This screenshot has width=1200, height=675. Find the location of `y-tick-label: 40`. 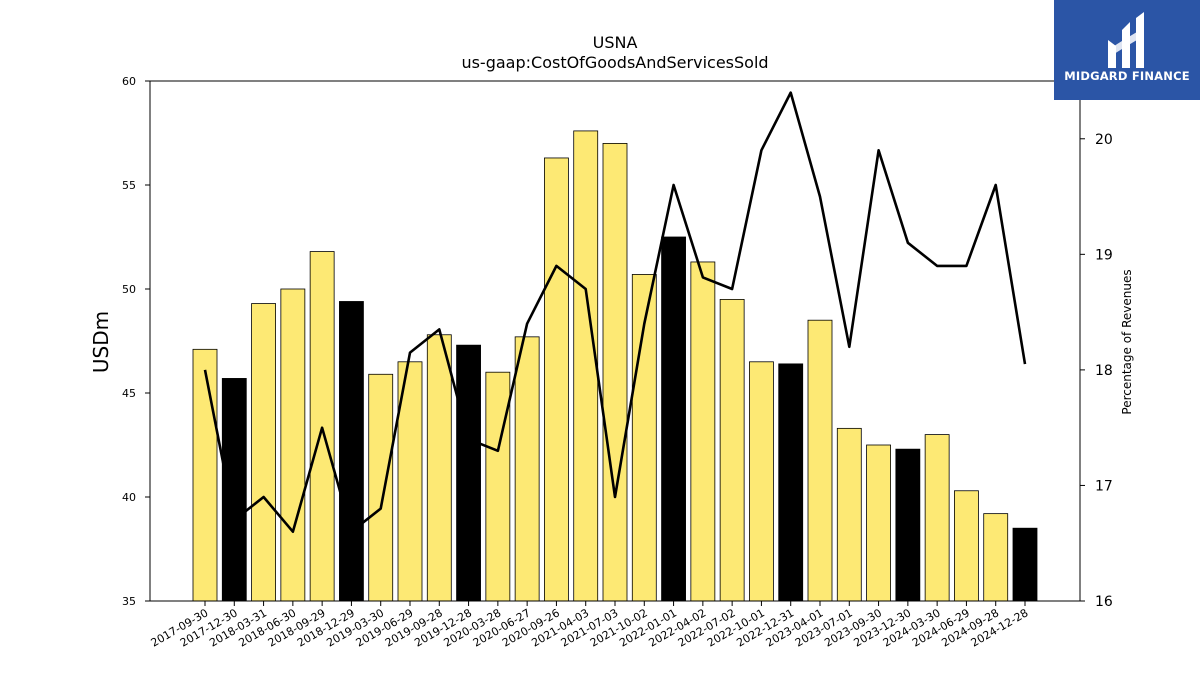

y-tick-label: 40 is located at coordinates (129, 497).